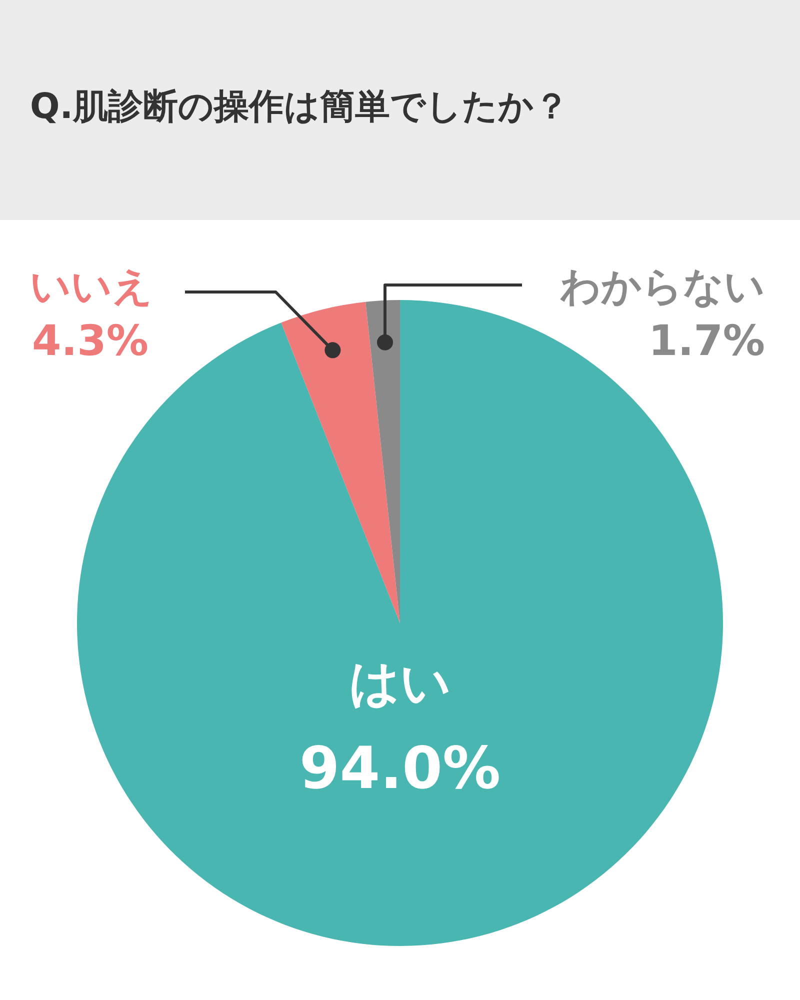 This screenshot has width=800, height=1000. I want to click on chart-title: Q.肌診断の操作は簡単でしたか？, so click(300, 107).